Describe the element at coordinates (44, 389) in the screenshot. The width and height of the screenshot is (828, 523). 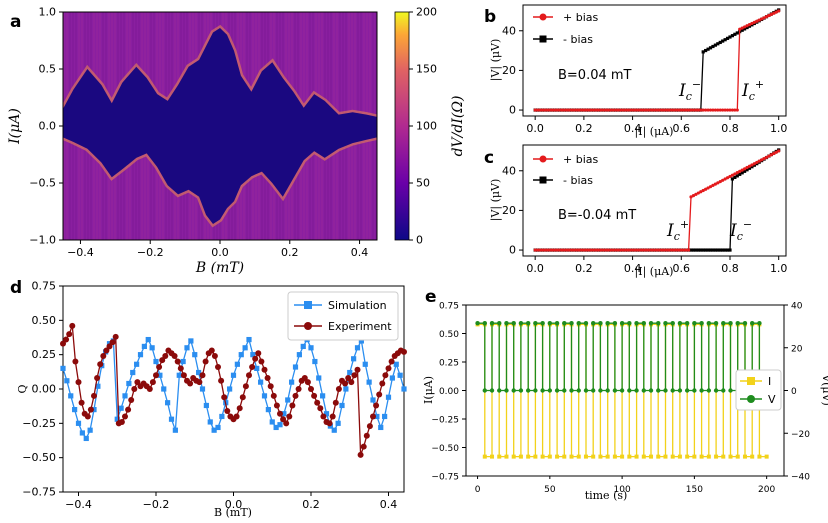
I see `panel-d-y-tick-label: 0.00` at that location.